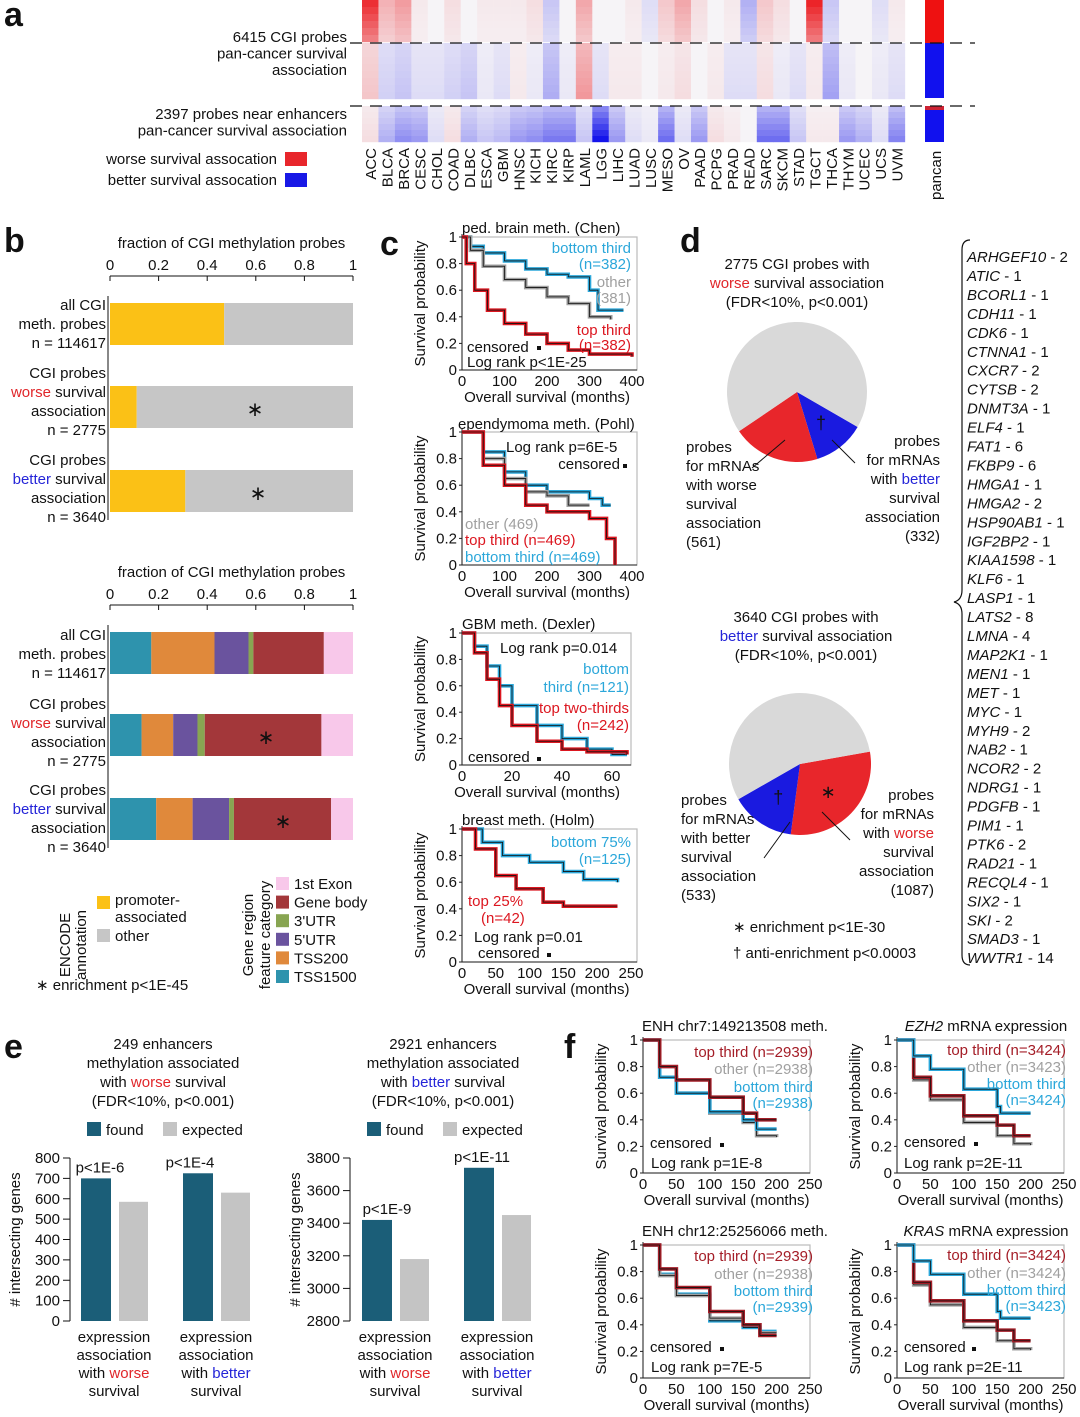 The width and height of the screenshot is (1080, 1417). I want to click on y-tick-label: 100, so click(47, 1301).